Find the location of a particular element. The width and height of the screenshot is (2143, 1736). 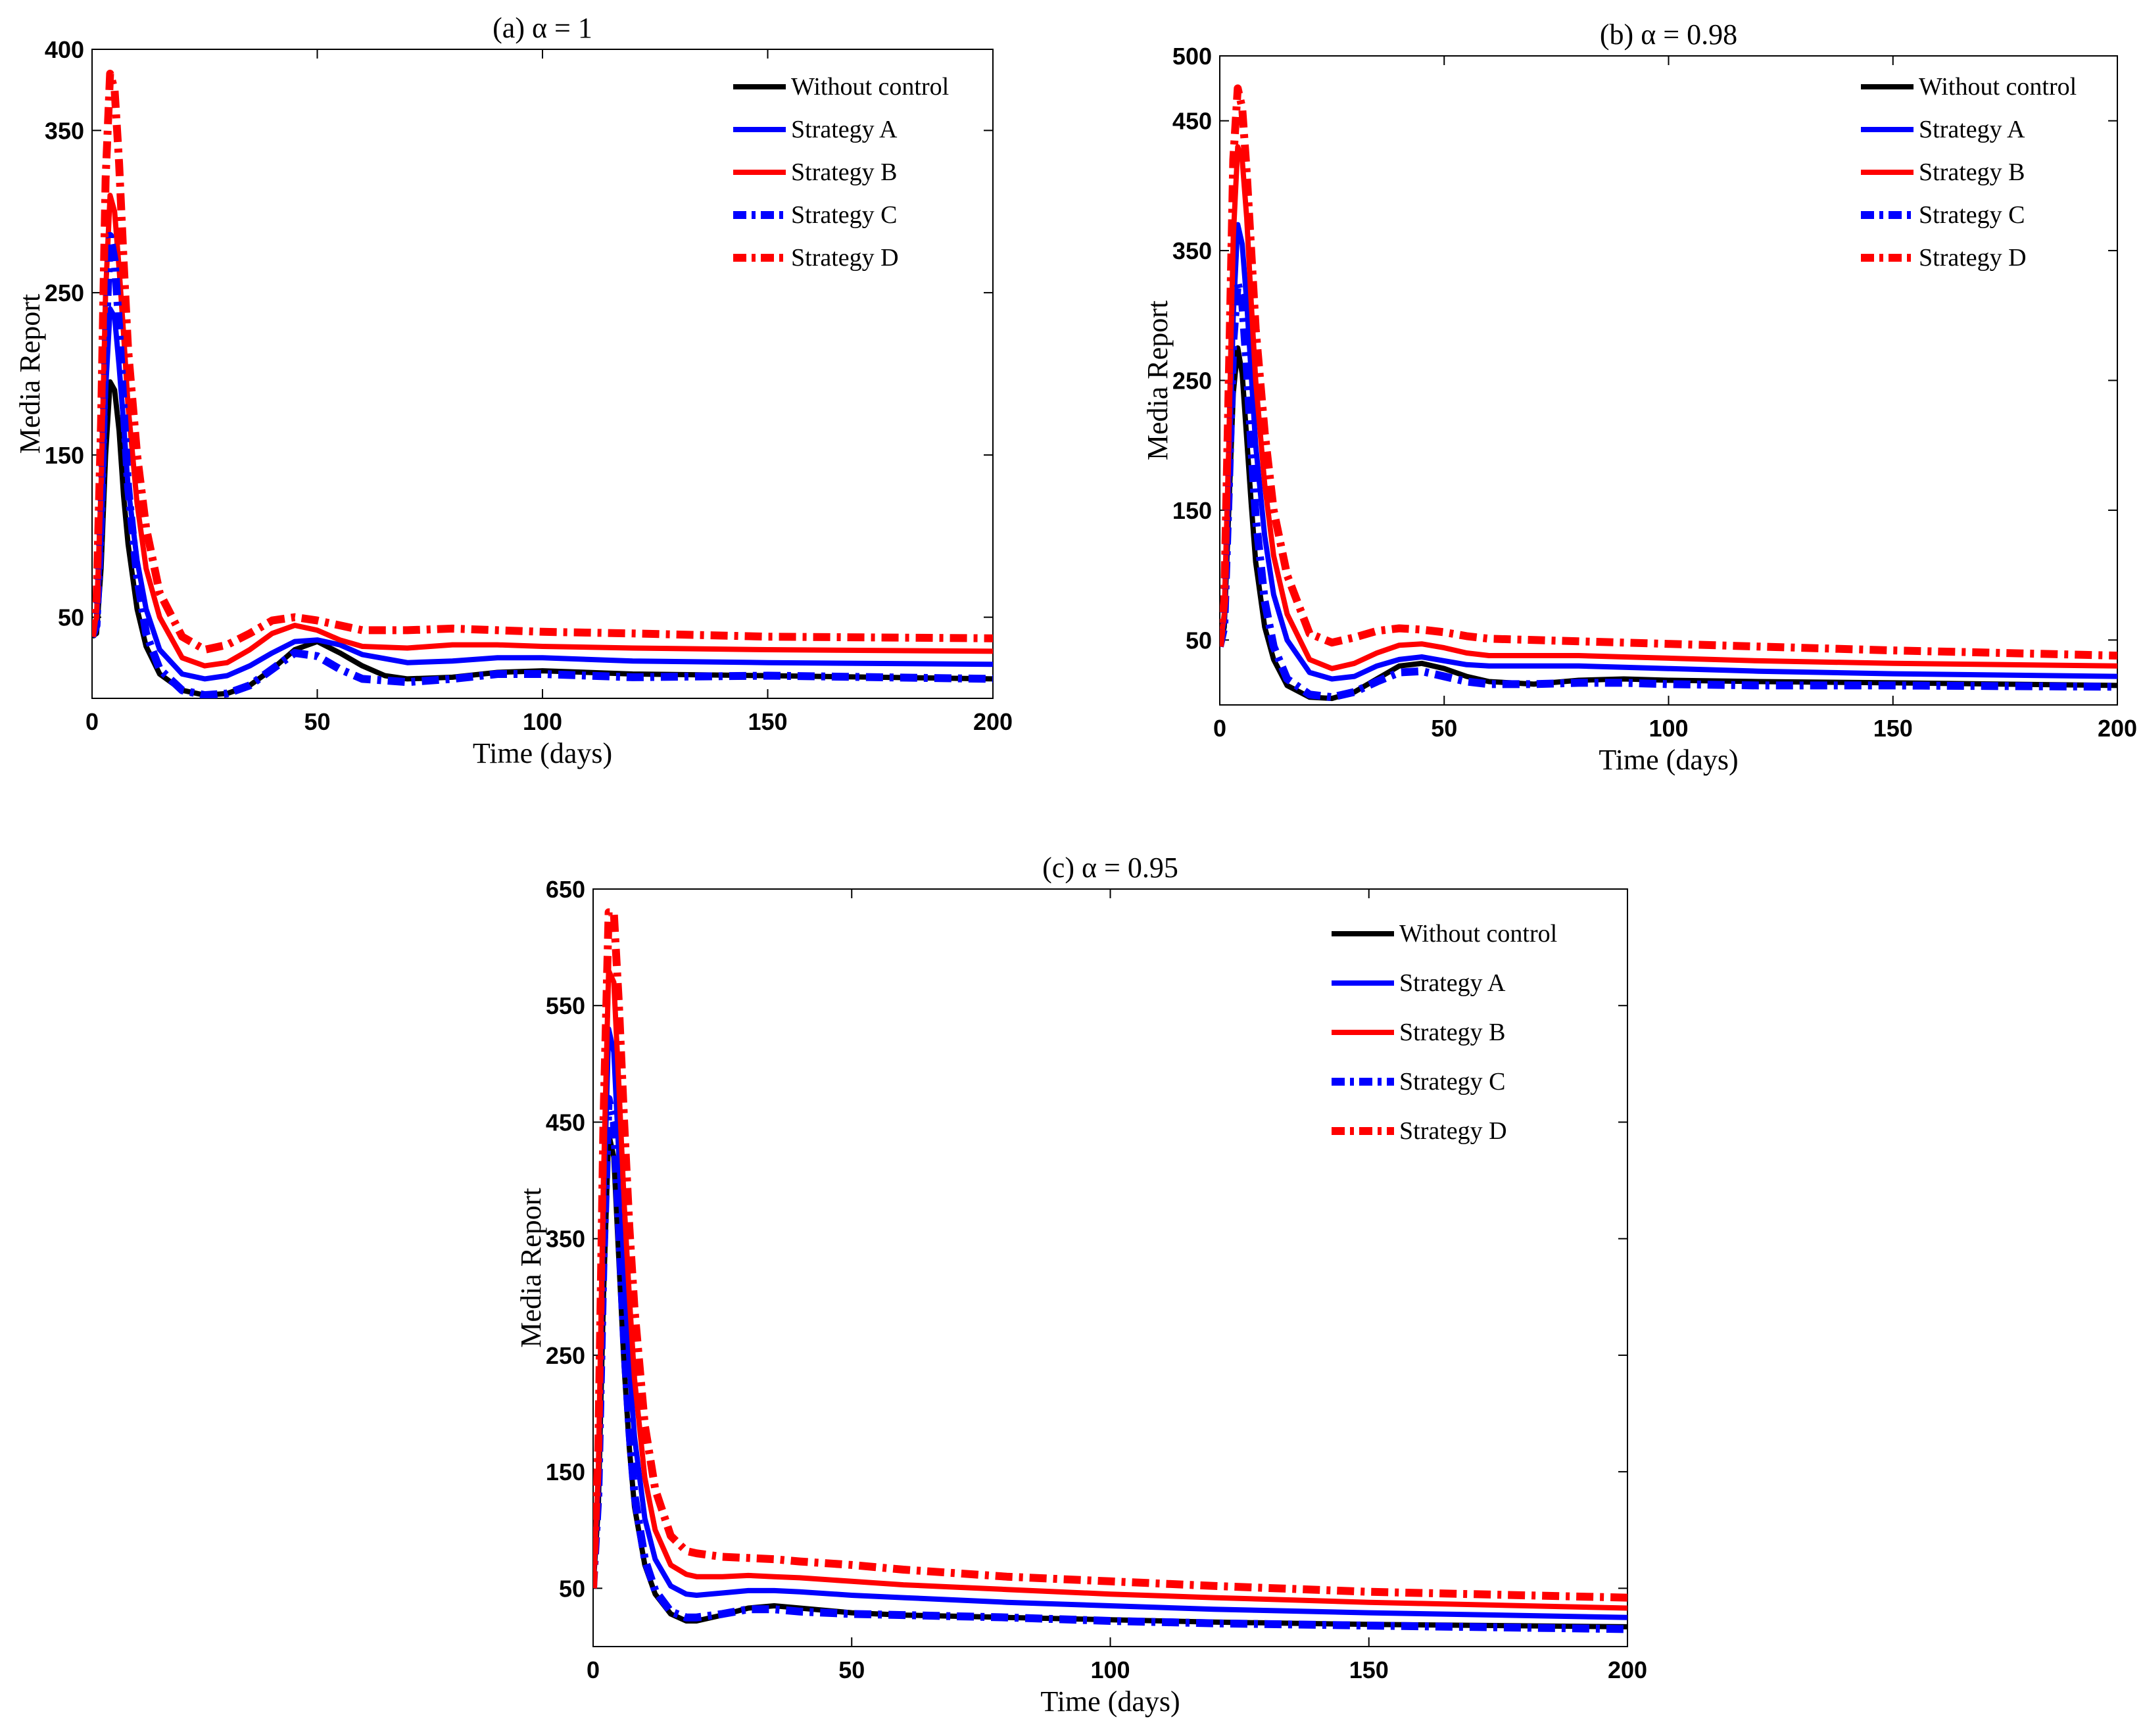

chart-title: (a) α = 1 is located at coordinates (542, 28).